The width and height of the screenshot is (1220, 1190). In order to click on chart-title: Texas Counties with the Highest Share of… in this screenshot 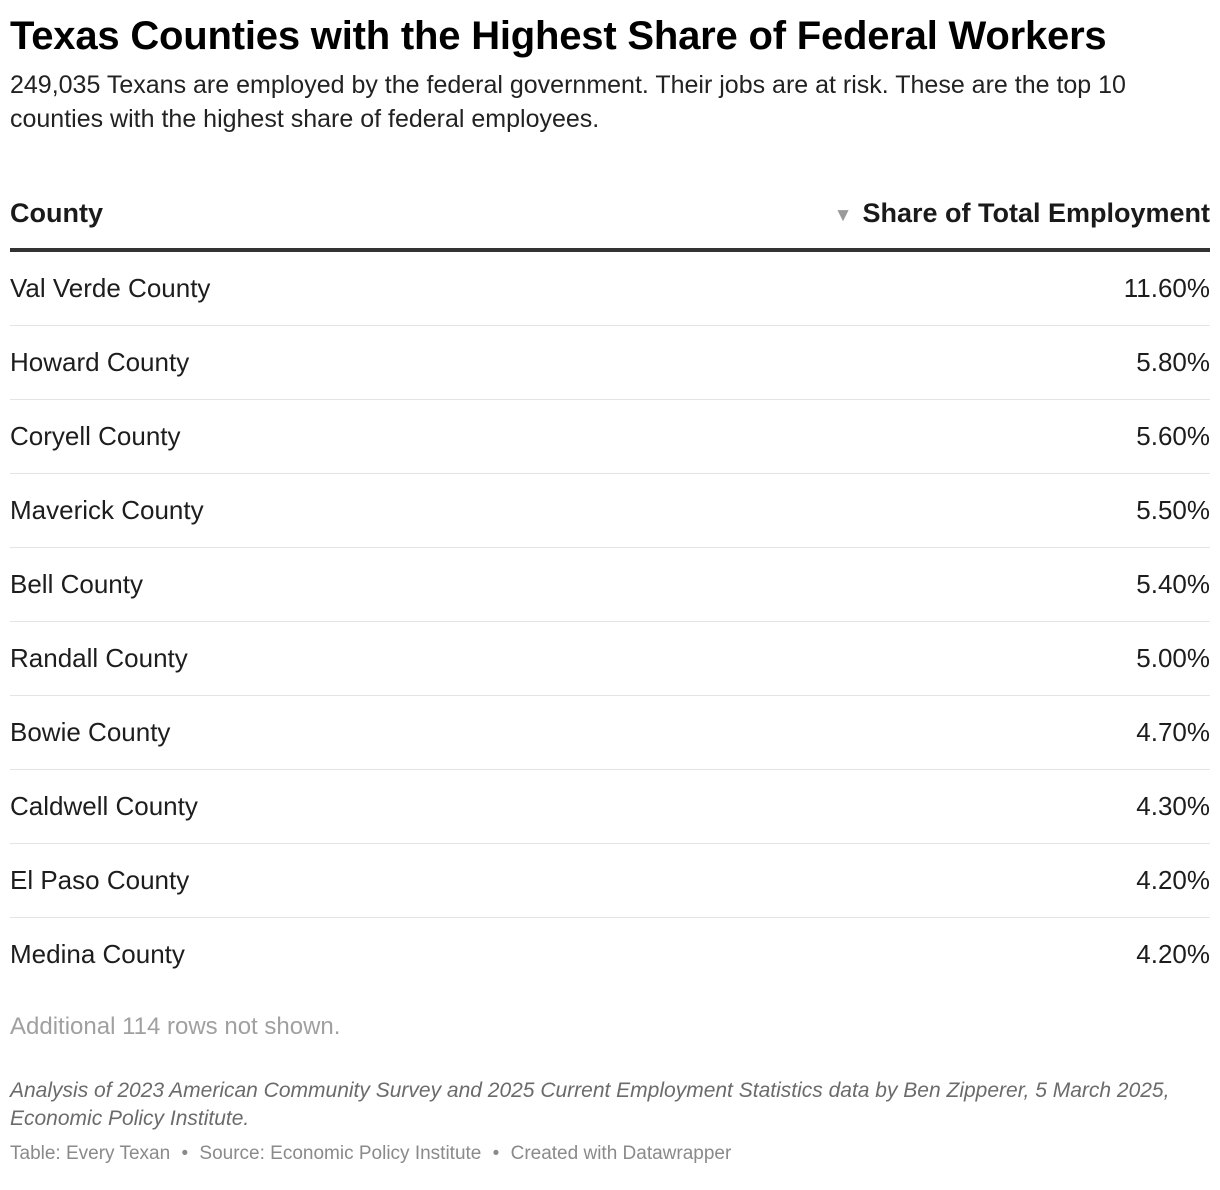, I will do `click(558, 36)`.